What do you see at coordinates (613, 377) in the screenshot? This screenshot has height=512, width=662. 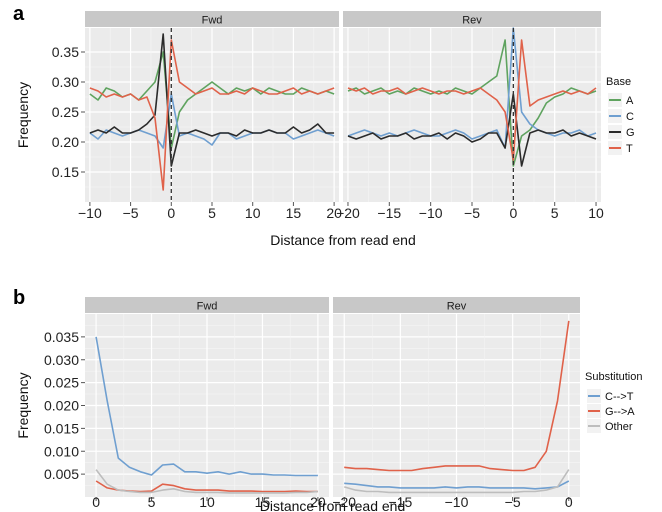 I see `legend-title: Substitution` at bounding box center [613, 377].